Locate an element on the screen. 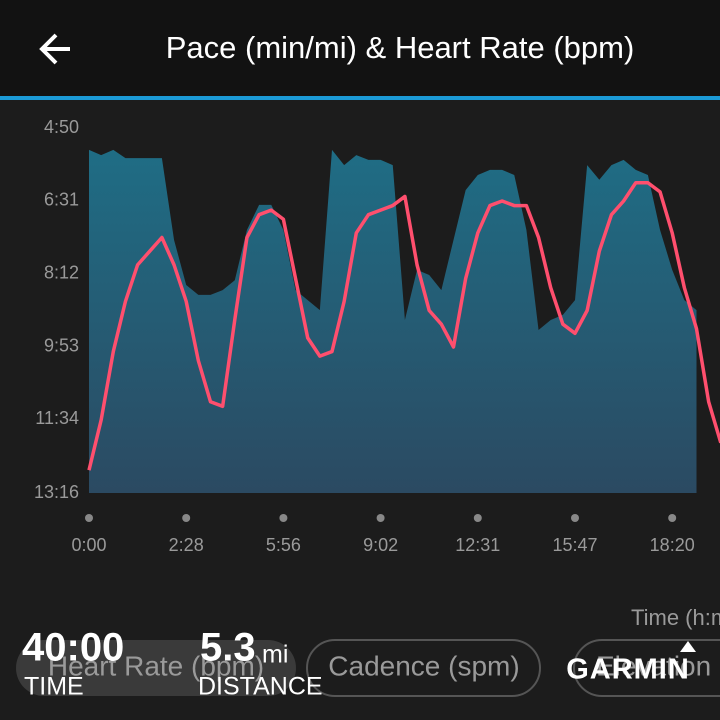  y-tick-label: 13:16 is located at coordinates (56, 492).